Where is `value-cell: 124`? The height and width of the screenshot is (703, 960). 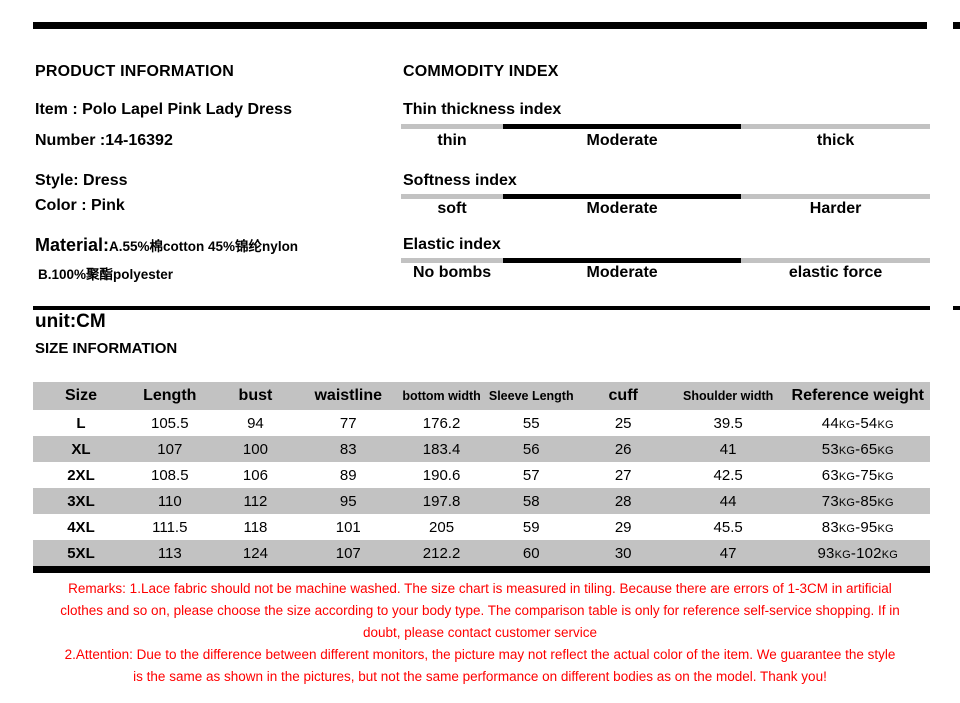
value-cell: 124 is located at coordinates (255, 553).